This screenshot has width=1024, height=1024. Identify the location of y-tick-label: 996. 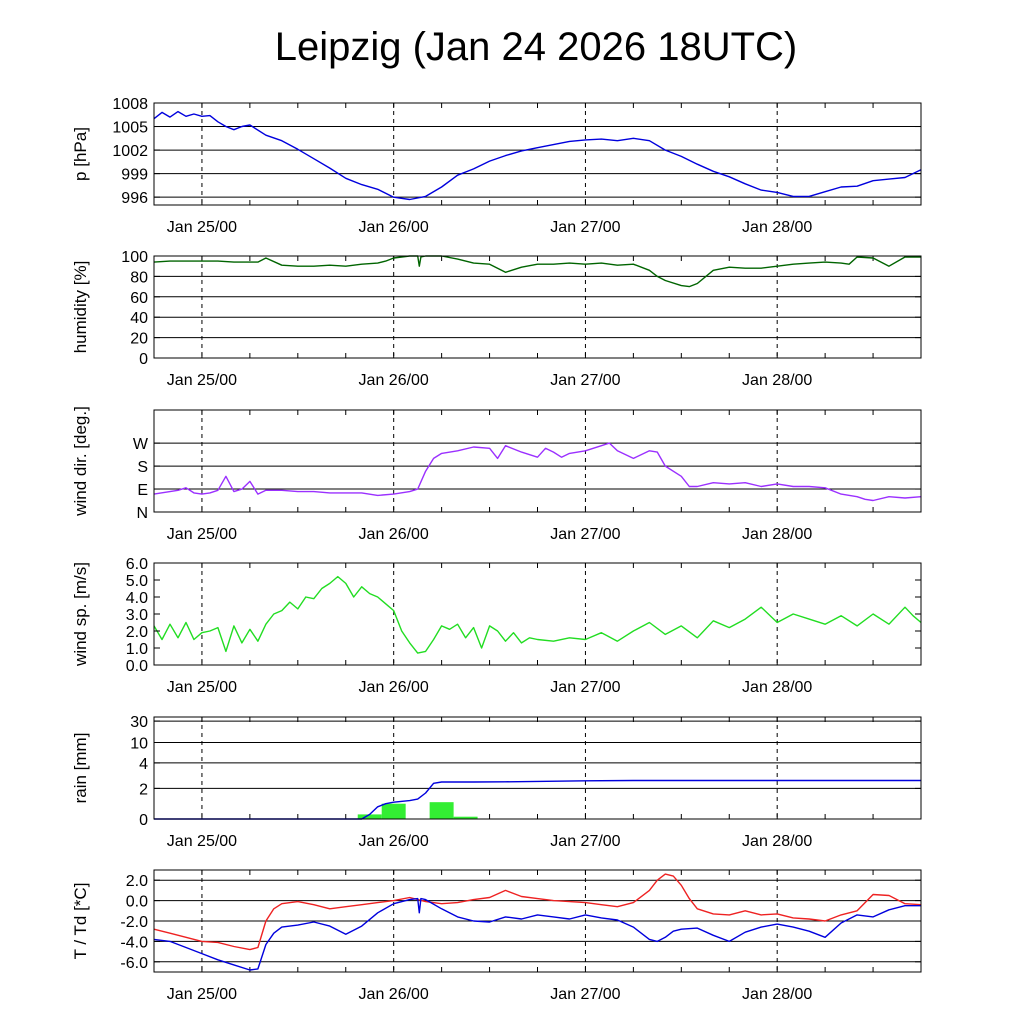
(134, 198).